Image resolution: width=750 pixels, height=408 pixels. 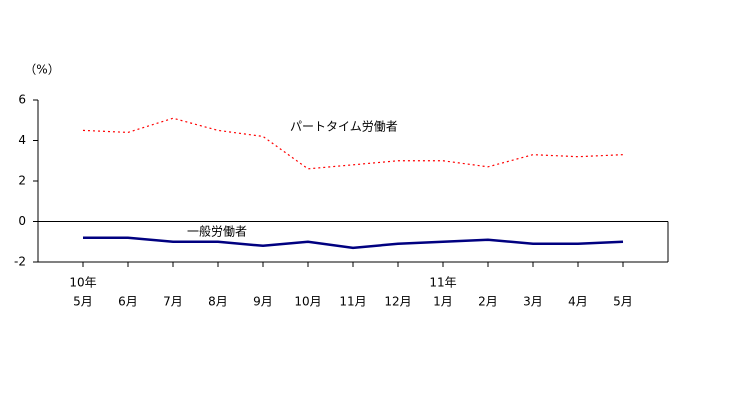 What do you see at coordinates (128, 302) in the screenshot?
I see `x-tick-label: 6月` at bounding box center [128, 302].